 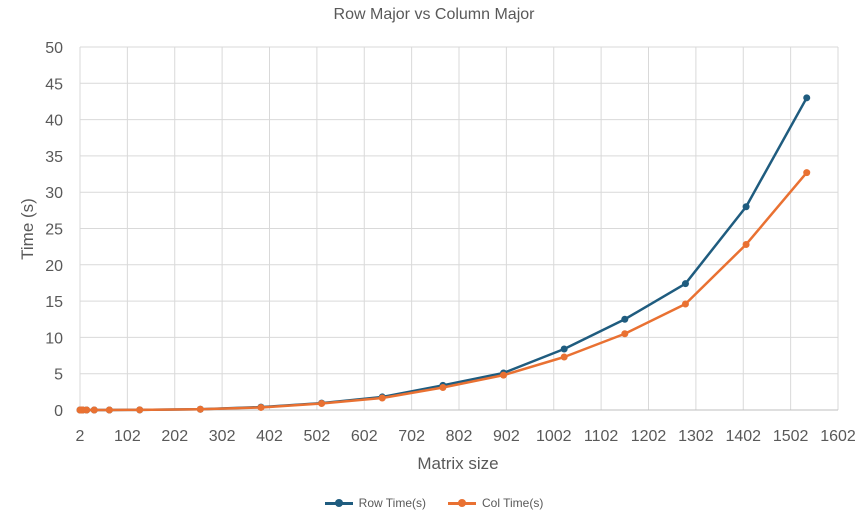 I want to click on y-tick-label: 45, so click(x=54, y=84).